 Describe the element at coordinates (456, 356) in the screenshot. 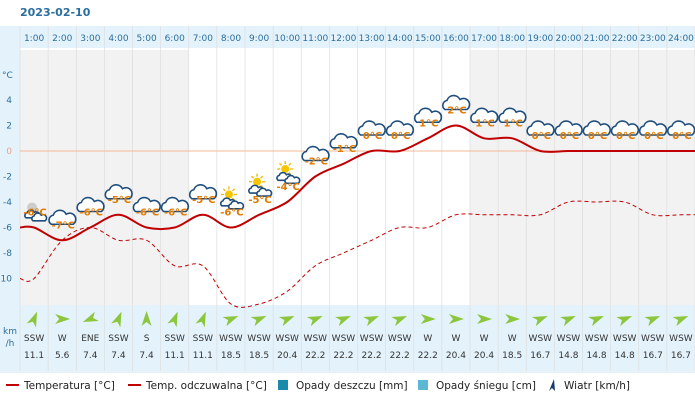

I see `wind-speed-label: 20.4` at that location.